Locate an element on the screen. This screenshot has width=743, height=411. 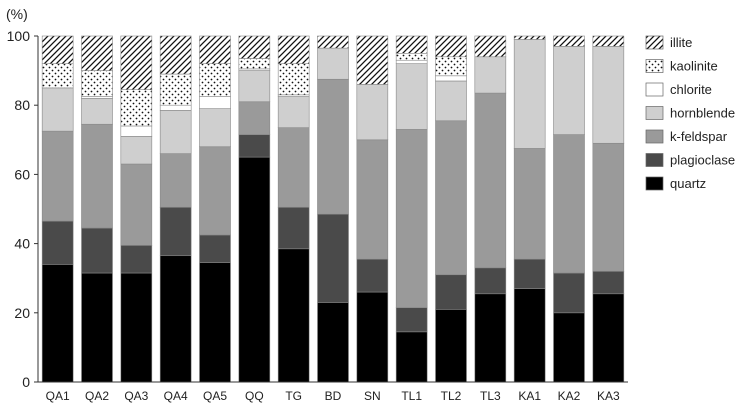
bar-quartz-TG is located at coordinates (293, 315).